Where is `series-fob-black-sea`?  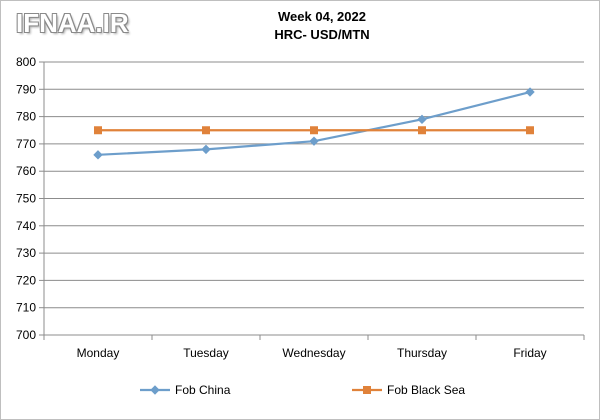 series-fob-black-sea is located at coordinates (314, 130).